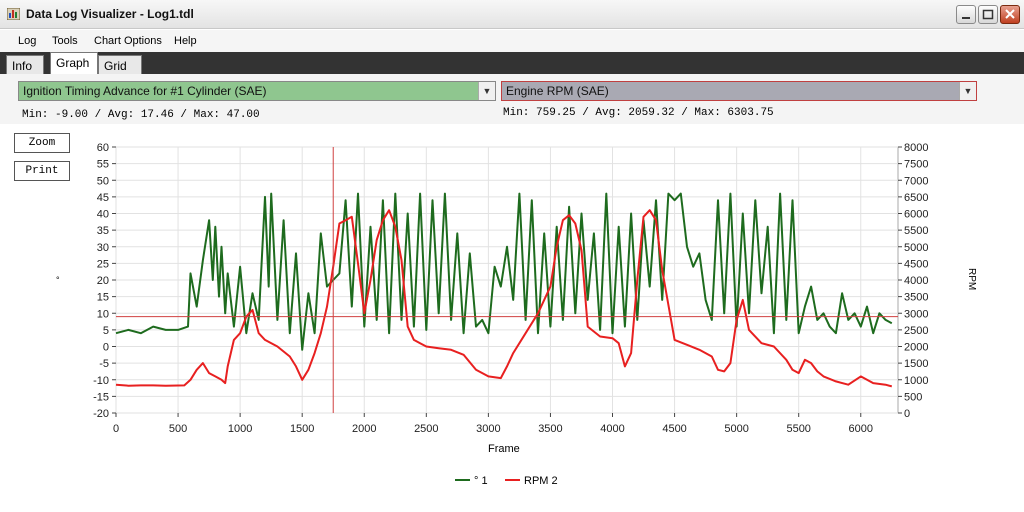  What do you see at coordinates (27, 41) in the screenshot?
I see `menu-log: Log` at bounding box center [27, 41].